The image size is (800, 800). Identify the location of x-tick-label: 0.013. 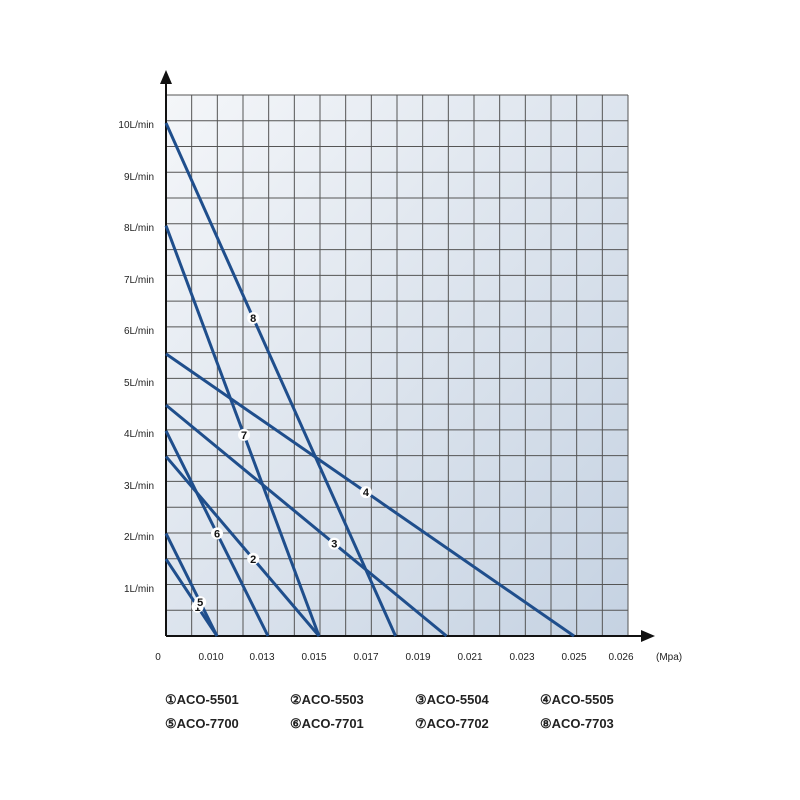
(261, 657).